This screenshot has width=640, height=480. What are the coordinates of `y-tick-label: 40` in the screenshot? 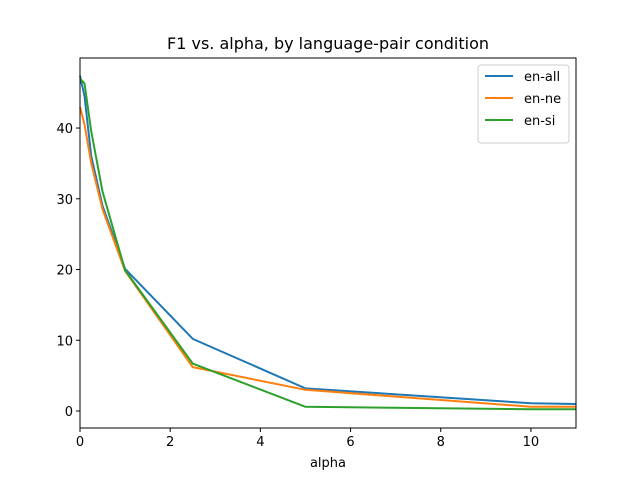 It's located at (64, 129).